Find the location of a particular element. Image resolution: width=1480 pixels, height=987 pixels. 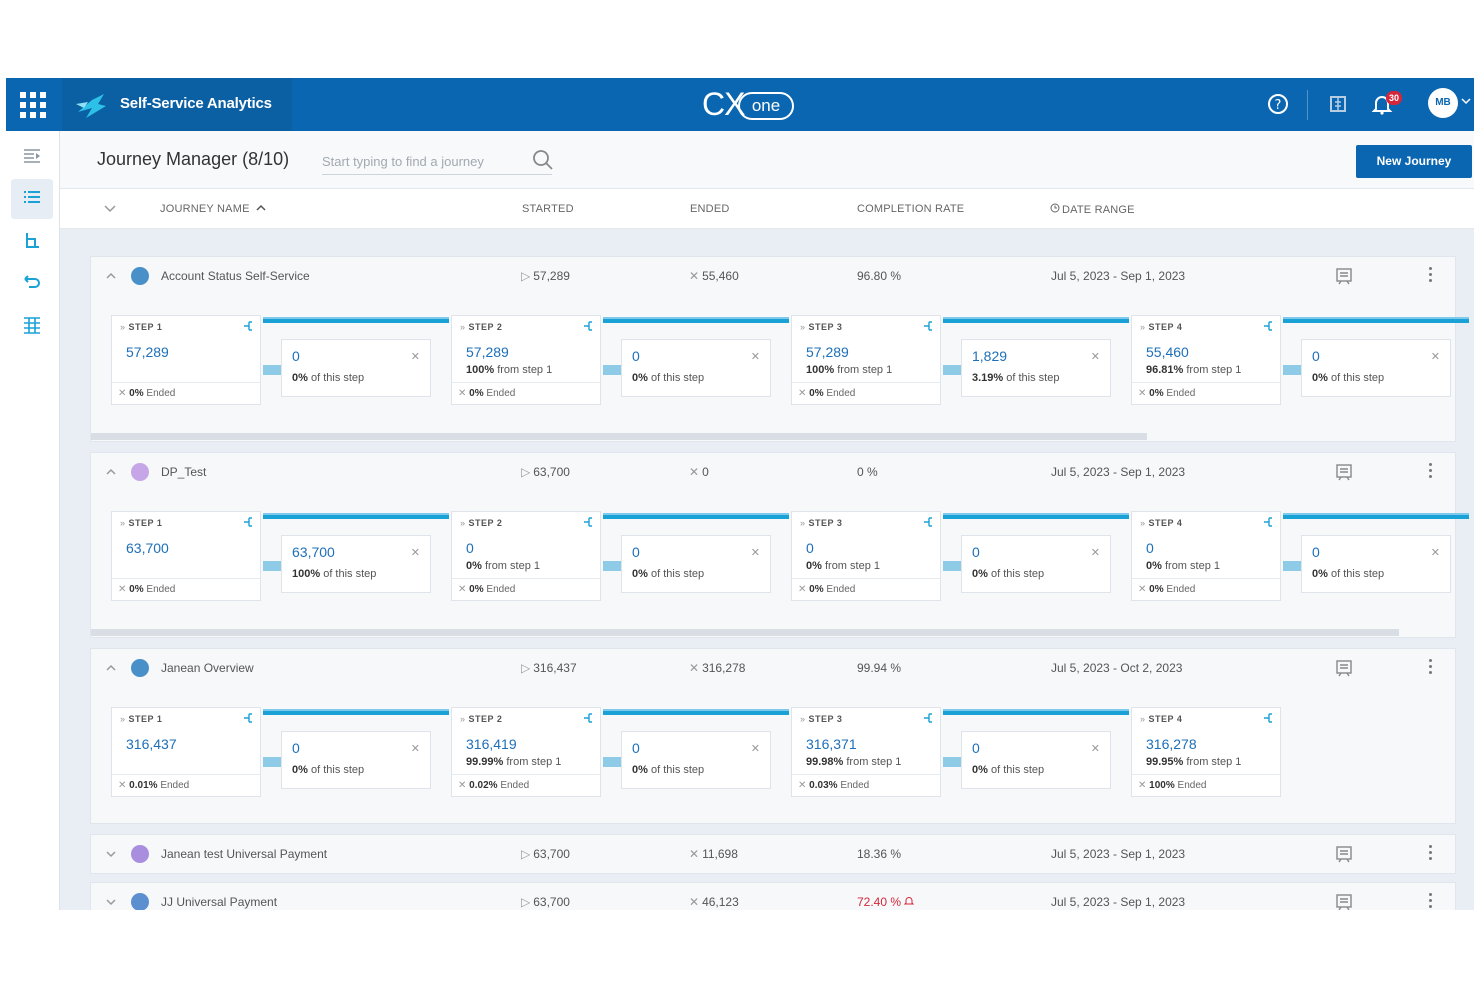

rail-journeys-list is located at coordinates (32, 199).